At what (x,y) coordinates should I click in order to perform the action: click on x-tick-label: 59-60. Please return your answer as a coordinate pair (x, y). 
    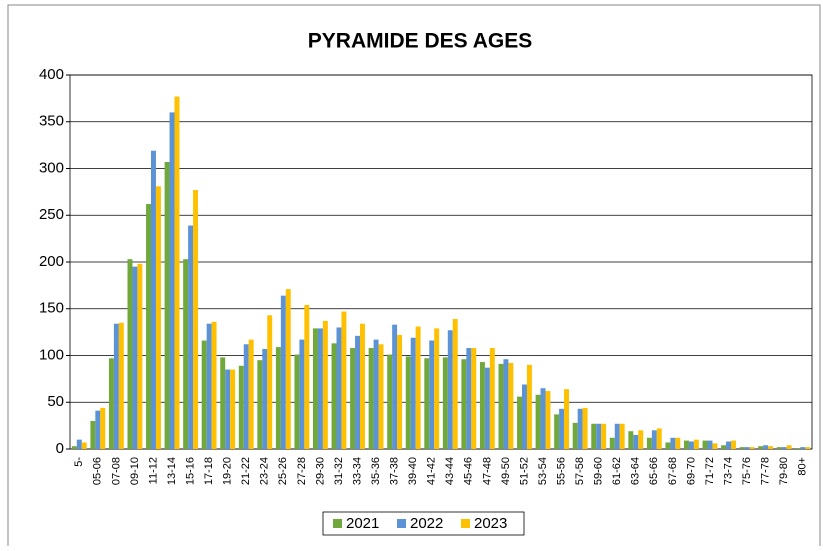
    Looking at the image, I should click on (599, 471).